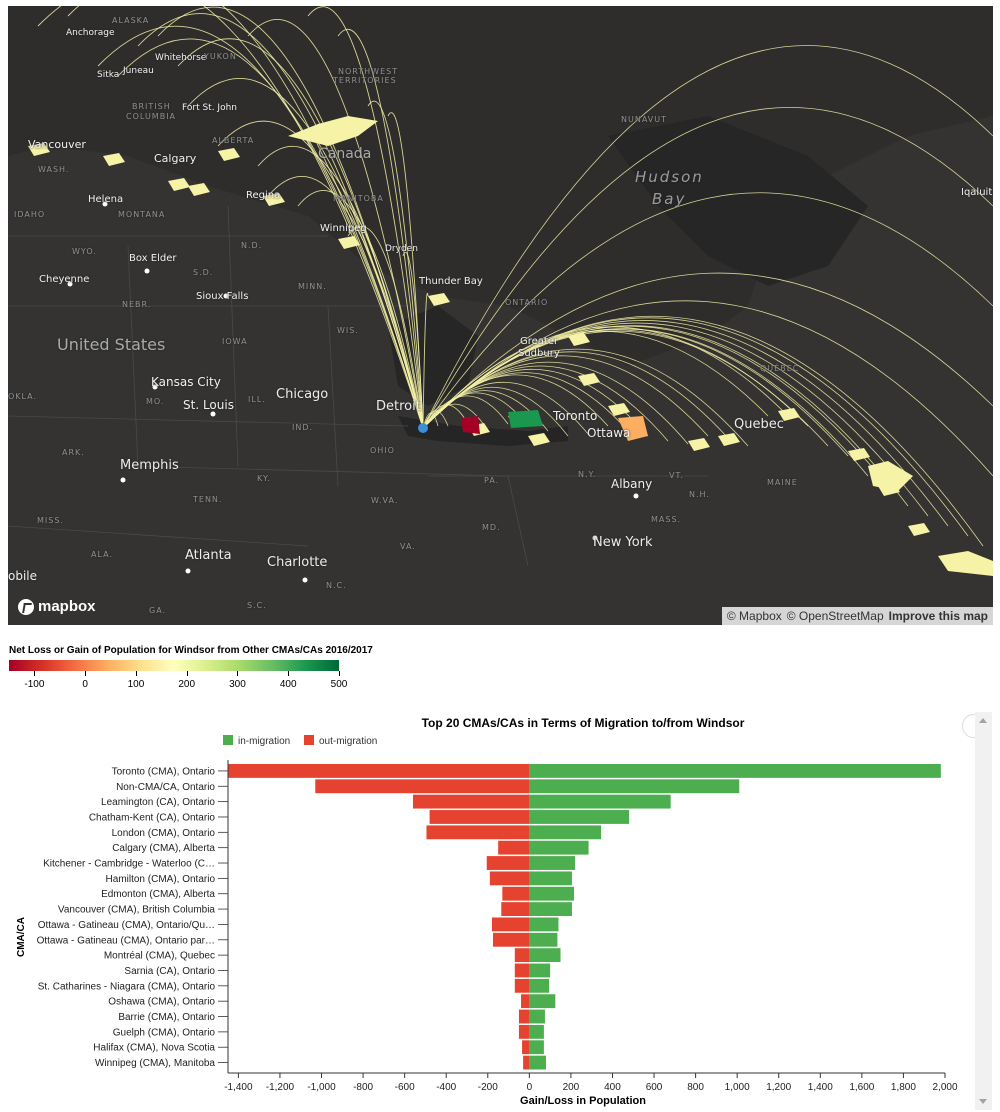 The height and width of the screenshot is (1112, 1000). Describe the element at coordinates (835, 616) in the screenshot. I see `attribution-osm-link: © OpenStreetMap` at that location.